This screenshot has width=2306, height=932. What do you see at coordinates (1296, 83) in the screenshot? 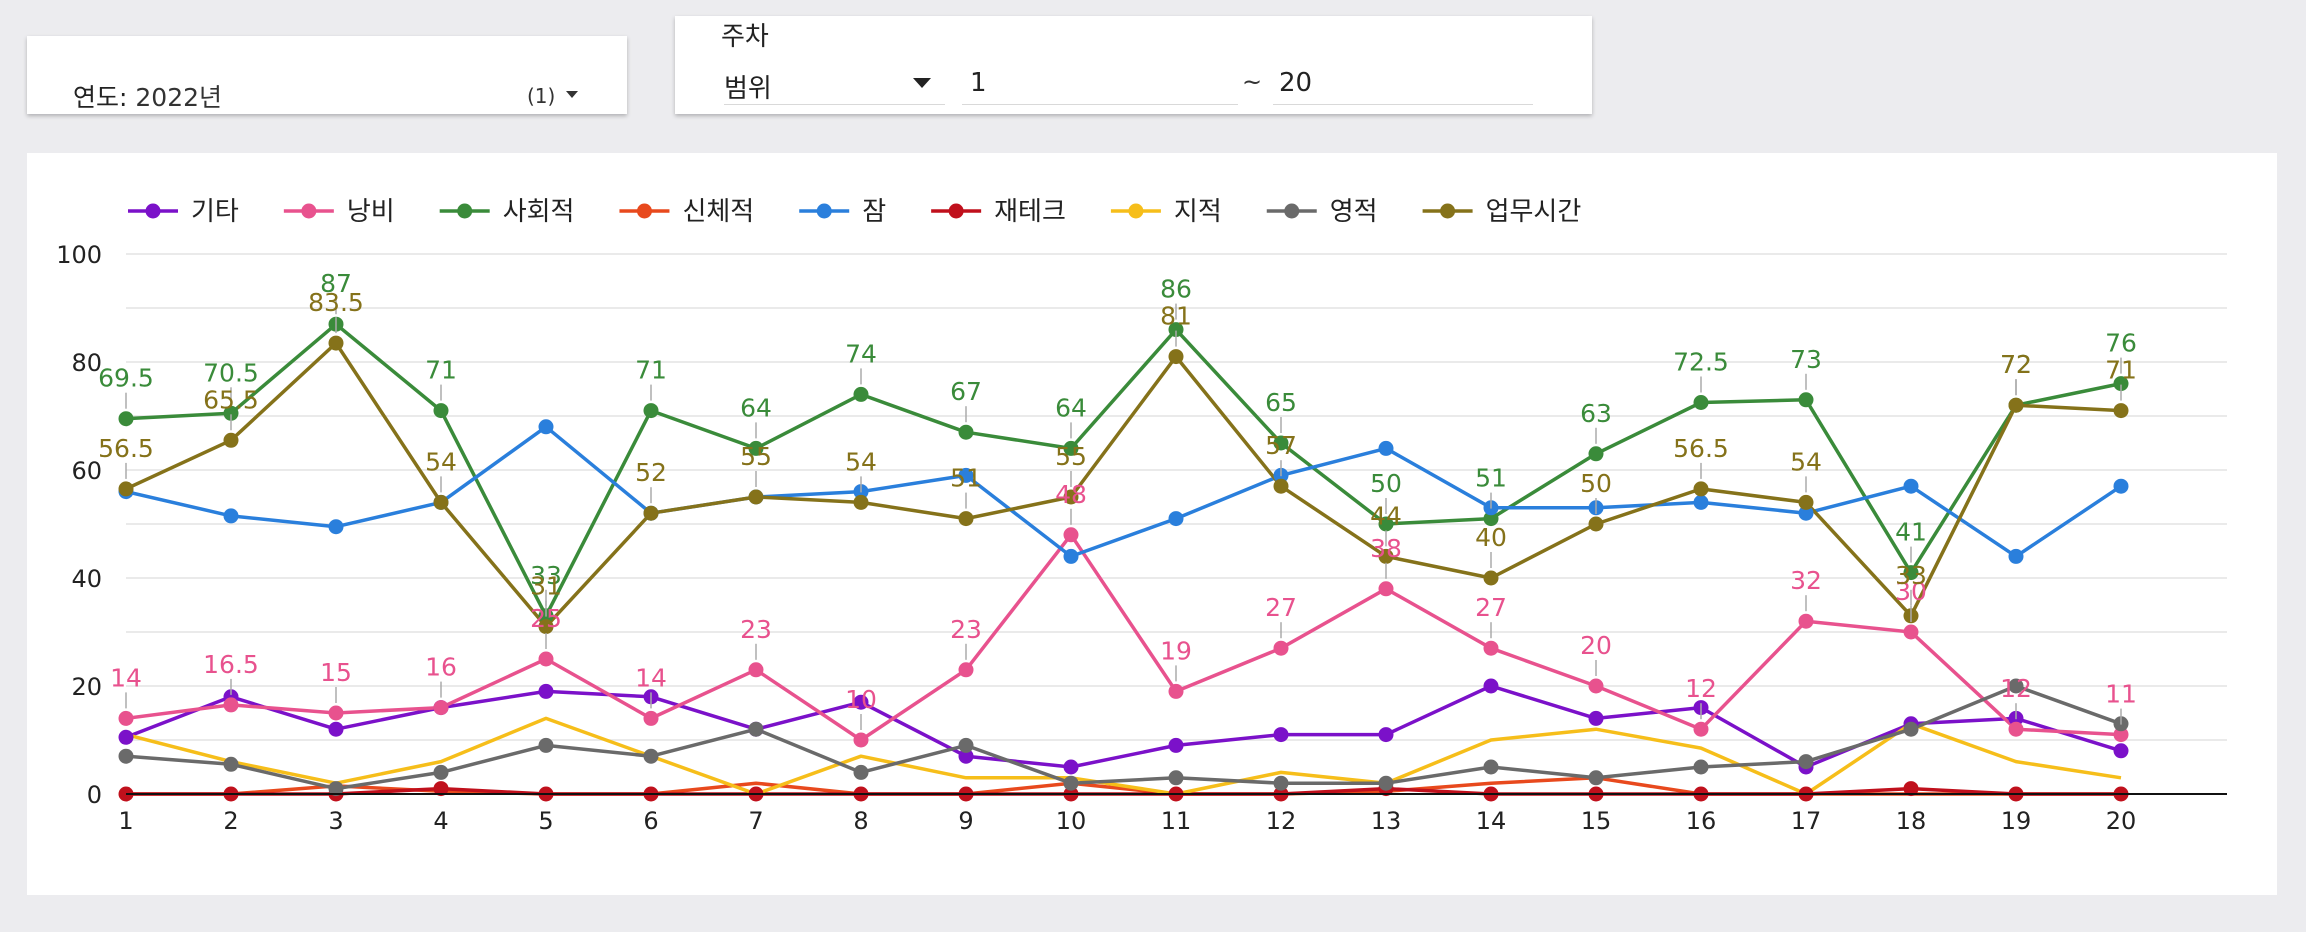
I see `range-max-value: 20` at bounding box center [1296, 83].